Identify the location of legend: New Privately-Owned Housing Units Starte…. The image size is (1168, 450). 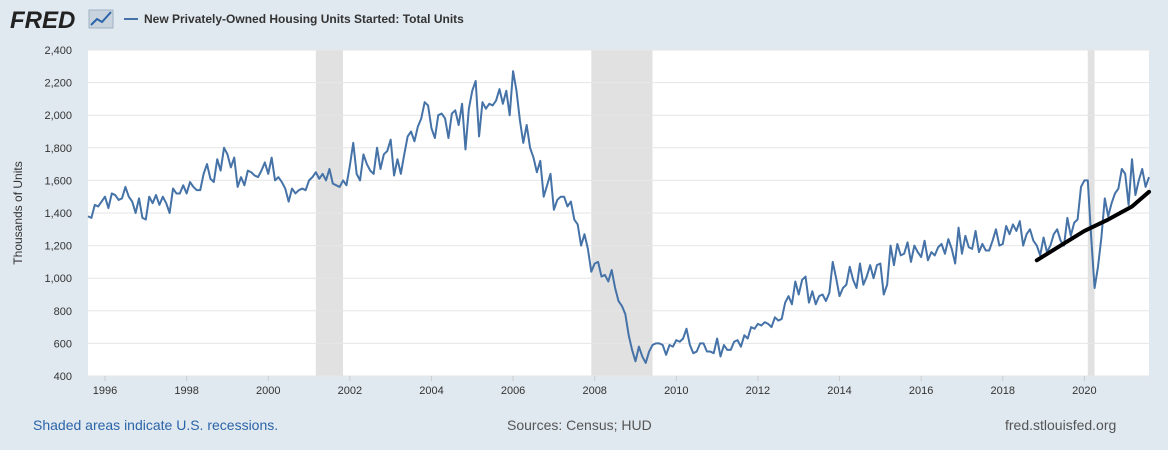
(294, 19).